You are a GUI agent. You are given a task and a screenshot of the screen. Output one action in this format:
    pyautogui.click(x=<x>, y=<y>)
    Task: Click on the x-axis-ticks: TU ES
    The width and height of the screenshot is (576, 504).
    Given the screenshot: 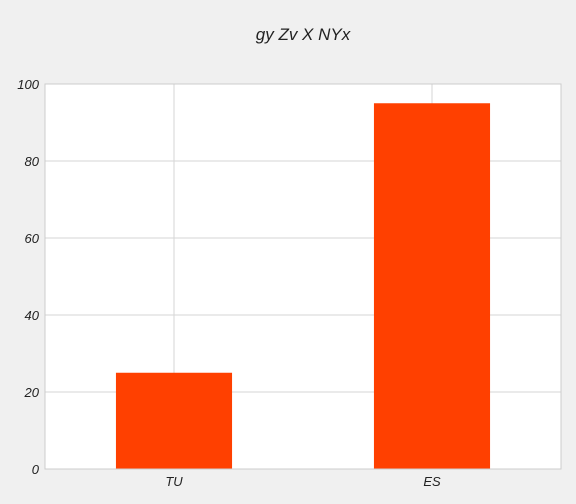 What is the action you would take?
    pyautogui.click(x=303, y=481)
    